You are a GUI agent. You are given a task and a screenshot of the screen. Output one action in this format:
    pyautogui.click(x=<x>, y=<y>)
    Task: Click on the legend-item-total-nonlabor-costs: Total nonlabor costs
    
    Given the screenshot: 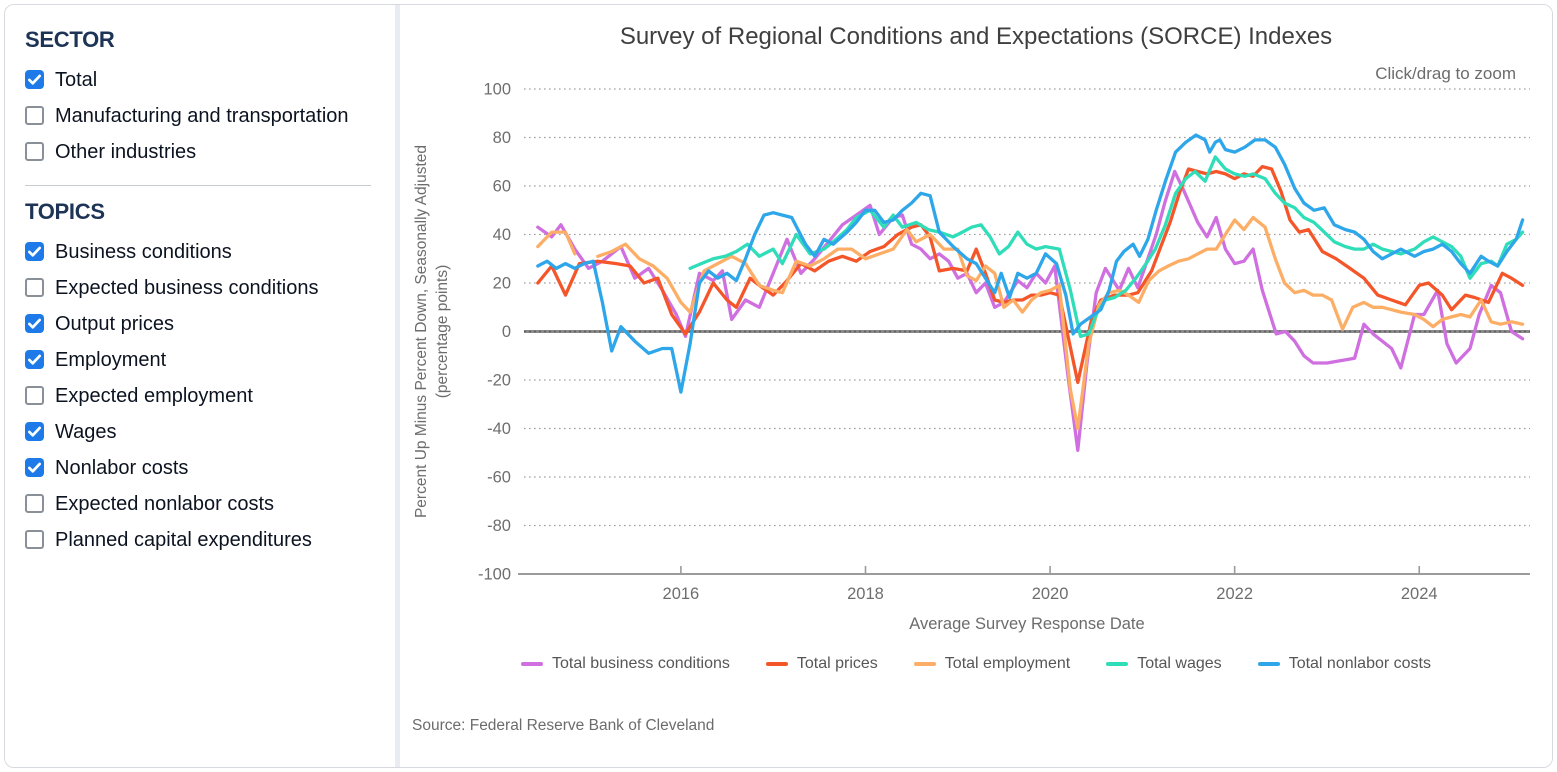 What is the action you would take?
    pyautogui.click(x=1344, y=664)
    